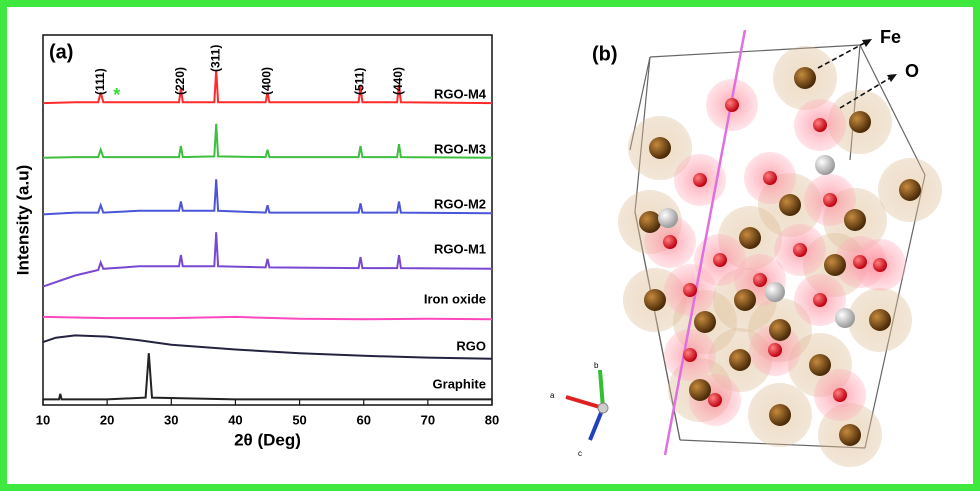 This screenshot has height=496, width=980. Describe the element at coordinates (892, 78) in the screenshot. I see `o-arrowhead` at that location.